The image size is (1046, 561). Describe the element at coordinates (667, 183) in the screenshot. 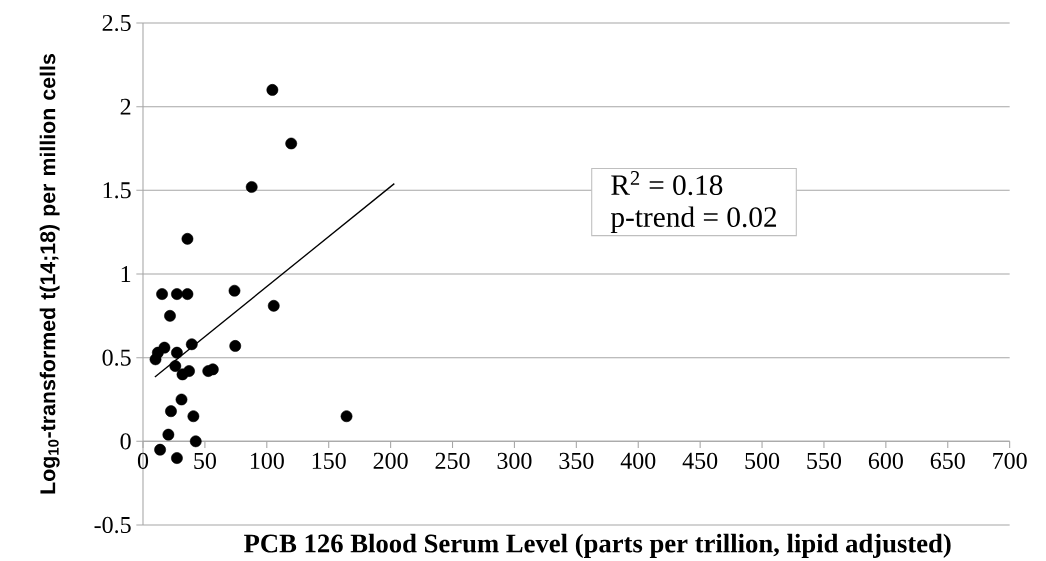

I see `annotation: R$^{2}$ = 0.18` at that location.